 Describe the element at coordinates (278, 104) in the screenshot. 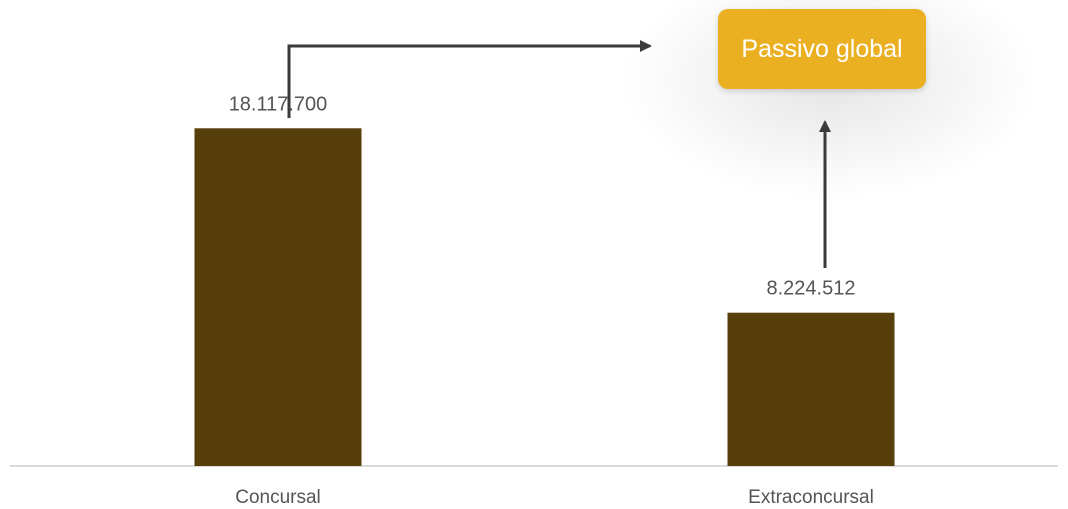

I see `value-label-concursal: 18.117.700` at that location.